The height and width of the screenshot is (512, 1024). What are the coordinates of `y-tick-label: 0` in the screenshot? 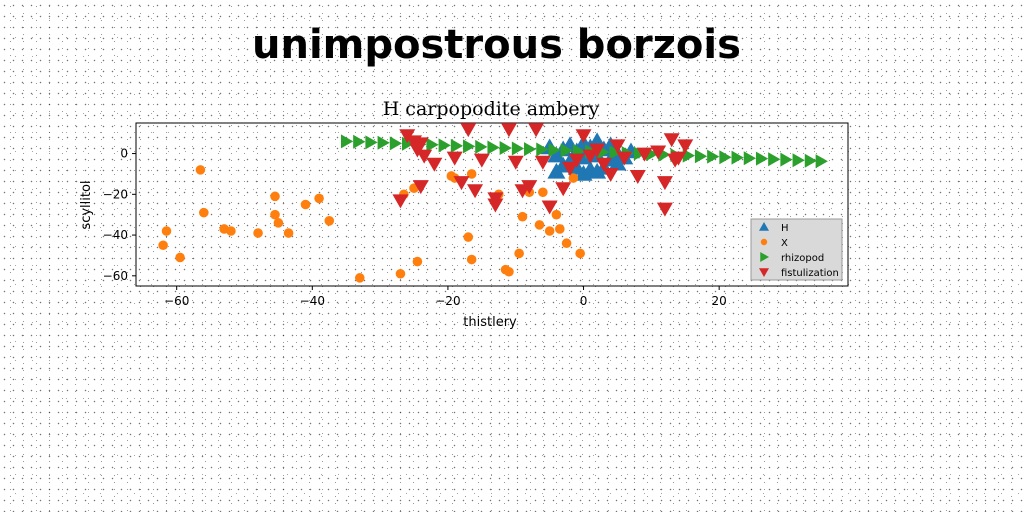 It's located at (124, 154).